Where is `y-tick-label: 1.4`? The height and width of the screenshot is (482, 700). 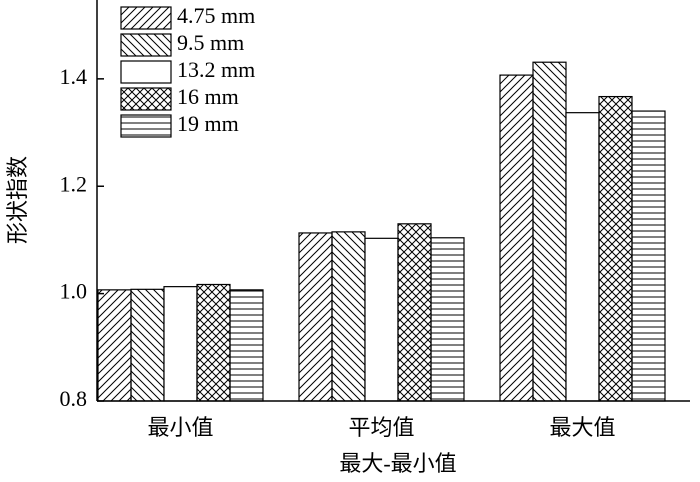
y-tick-label: 1.4 is located at coordinates (74, 76).